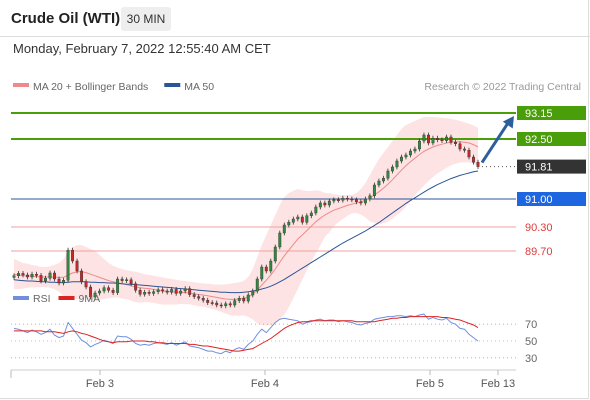 The image size is (590, 400). What do you see at coordinates (539, 200) in the screenshot?
I see `level-label-91.00: 91.00` at bounding box center [539, 200].